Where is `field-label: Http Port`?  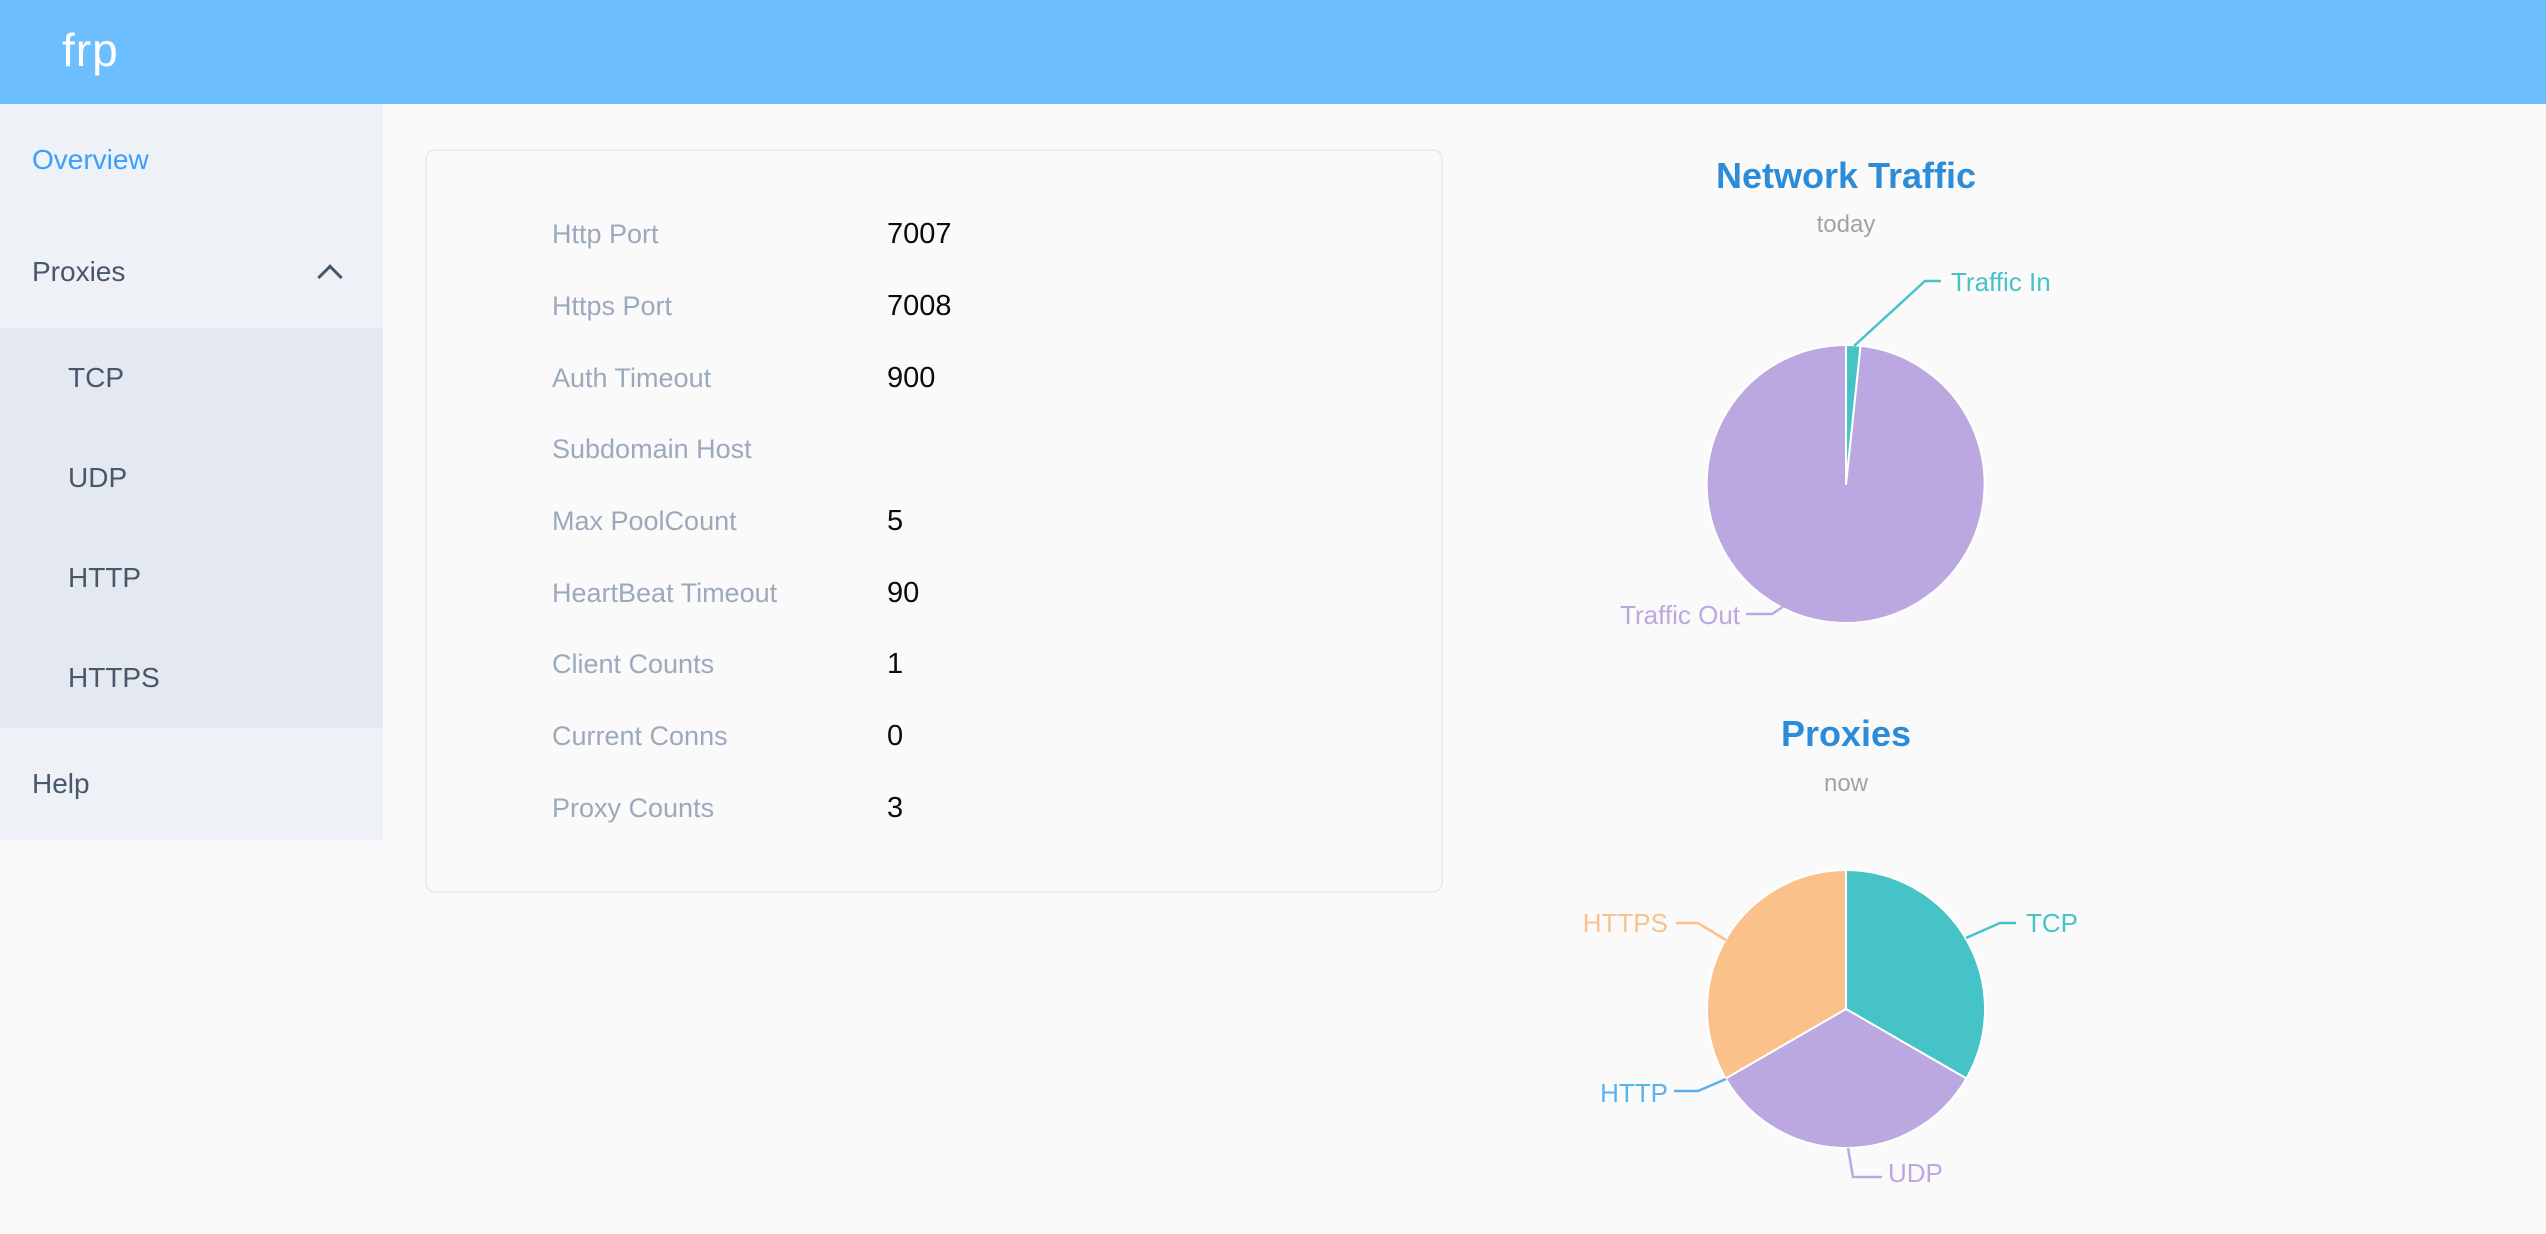 field-label: Http Port is located at coordinates (605, 234).